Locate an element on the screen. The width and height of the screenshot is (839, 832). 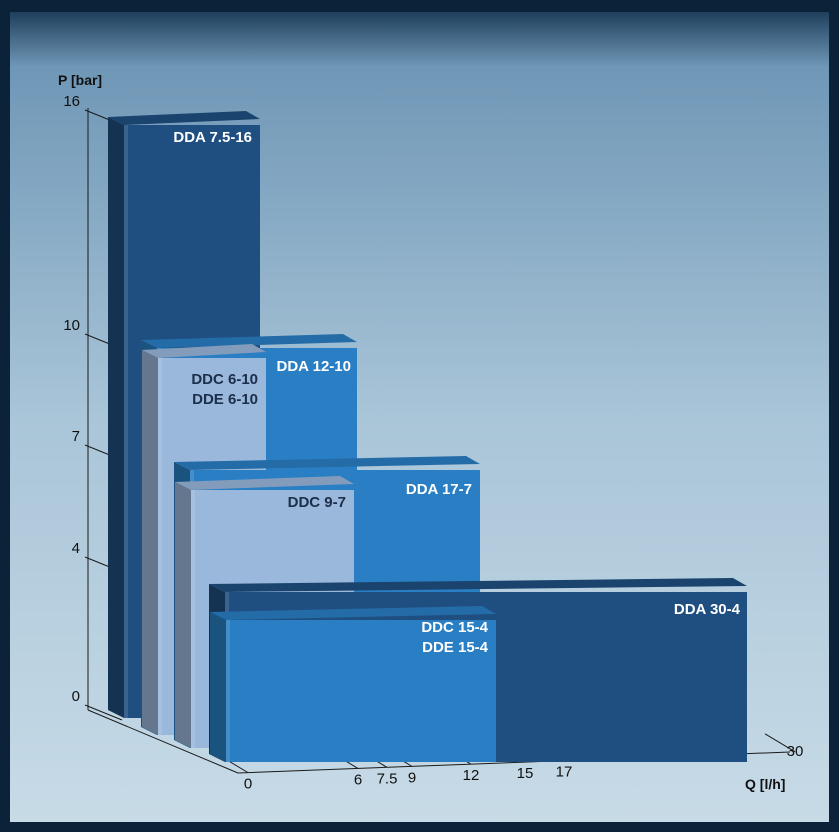
frame-top is located at coordinates (419, 6).